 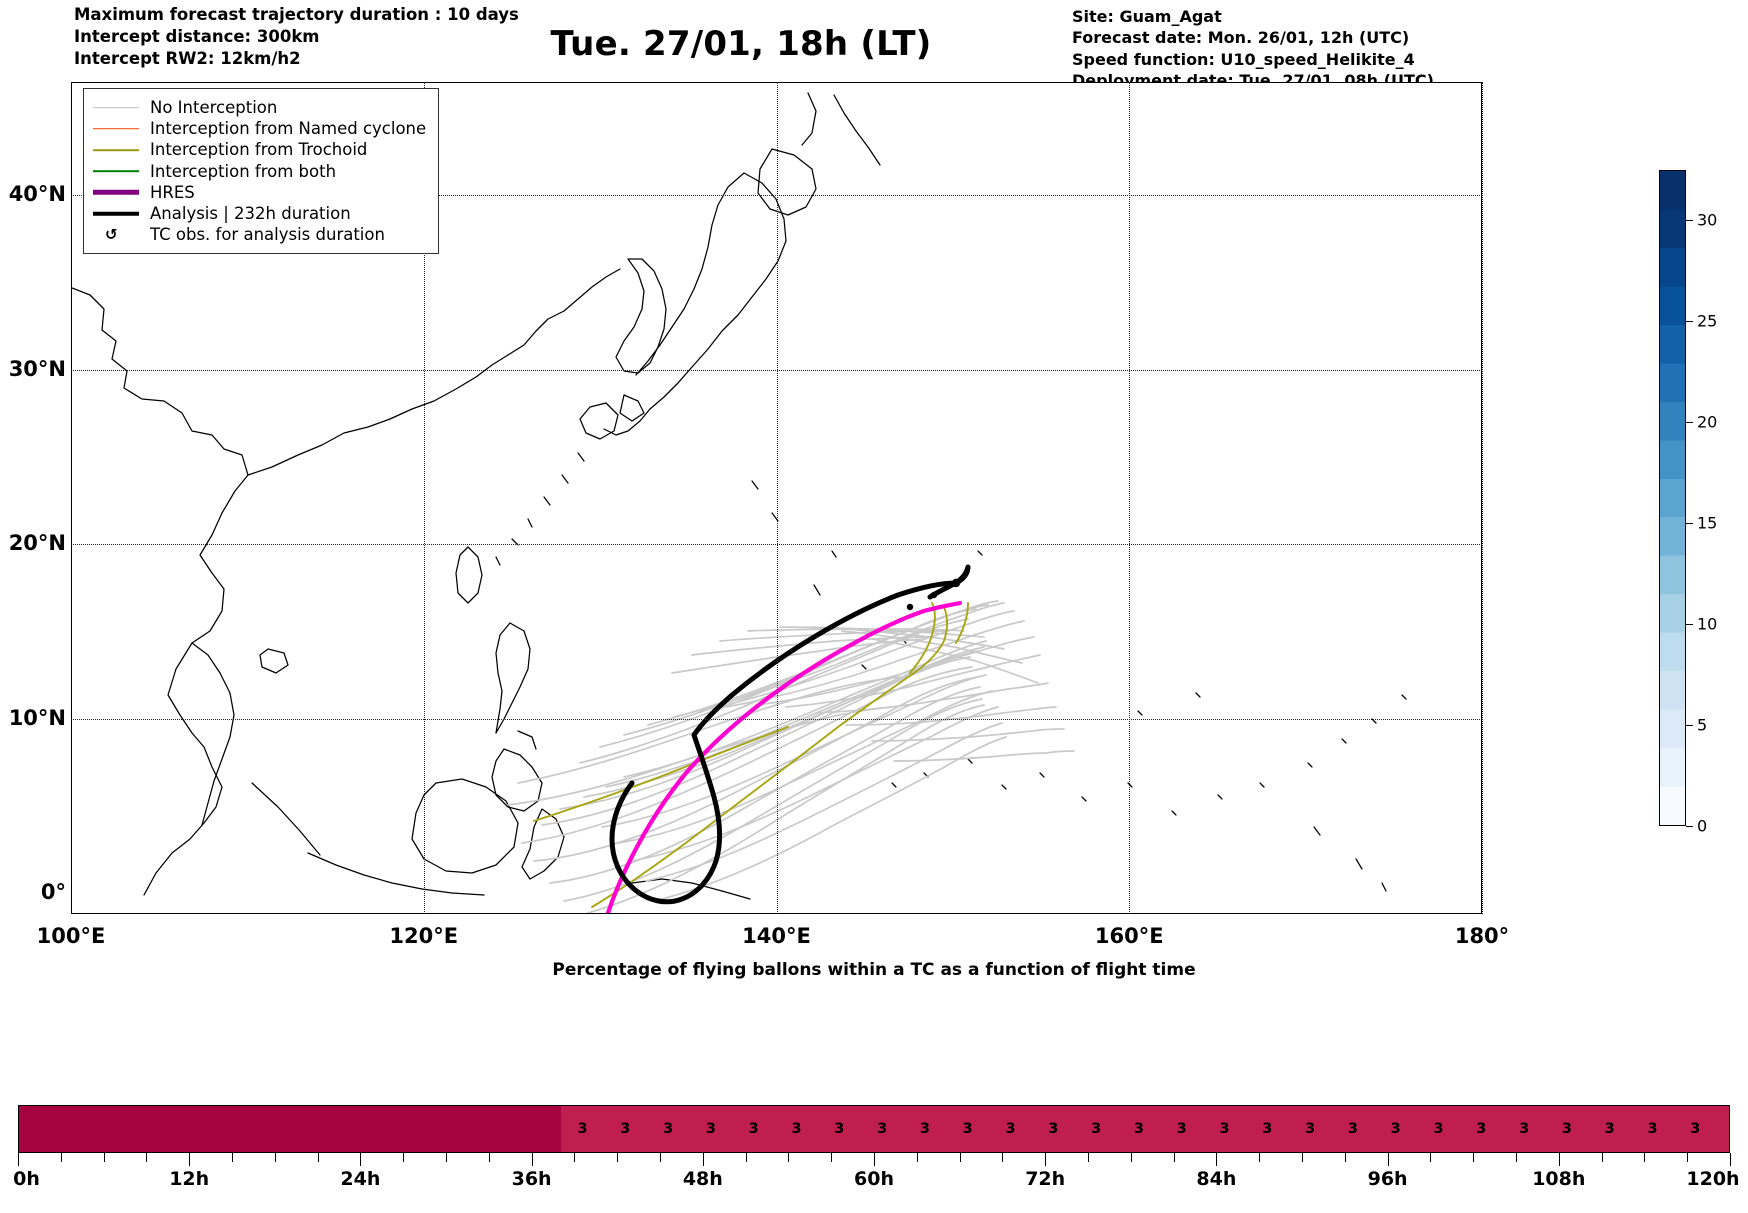 I want to click on longitude-axis: 100°E 120°E 140°E 160°E 180°, so click(x=780, y=943).